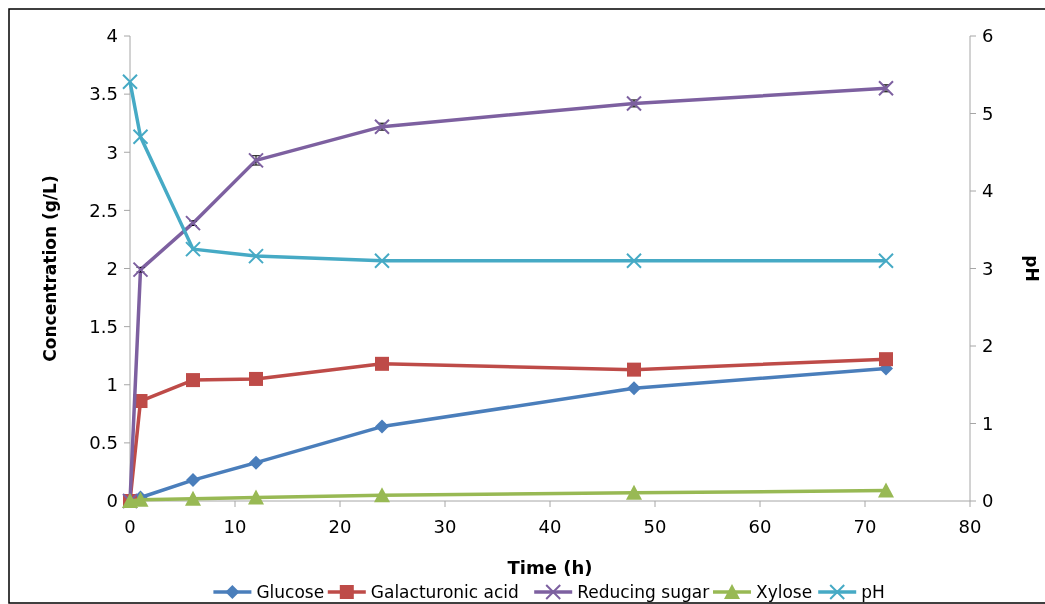  I want to click on y-tick-label: 2, so click(112, 268).